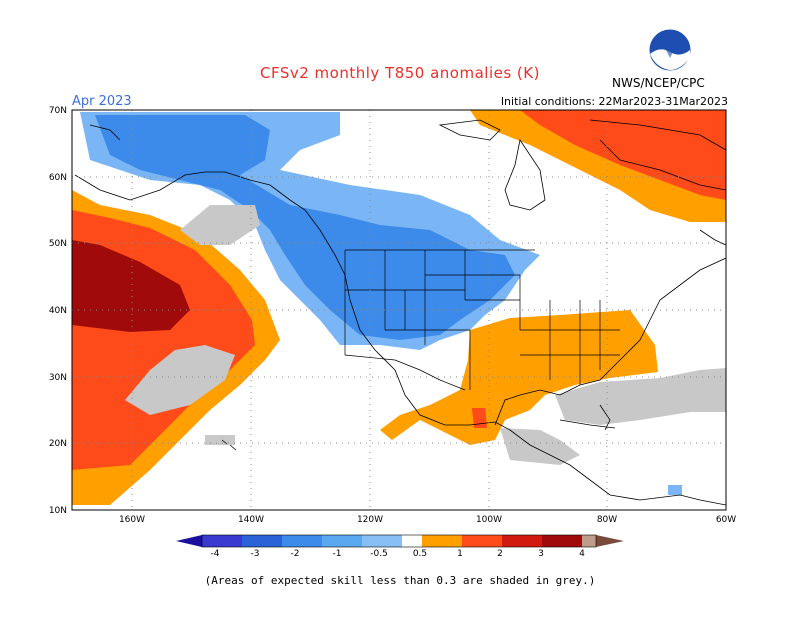 The image size is (800, 618). I want to click on lat-label: 20N, so click(58, 444).